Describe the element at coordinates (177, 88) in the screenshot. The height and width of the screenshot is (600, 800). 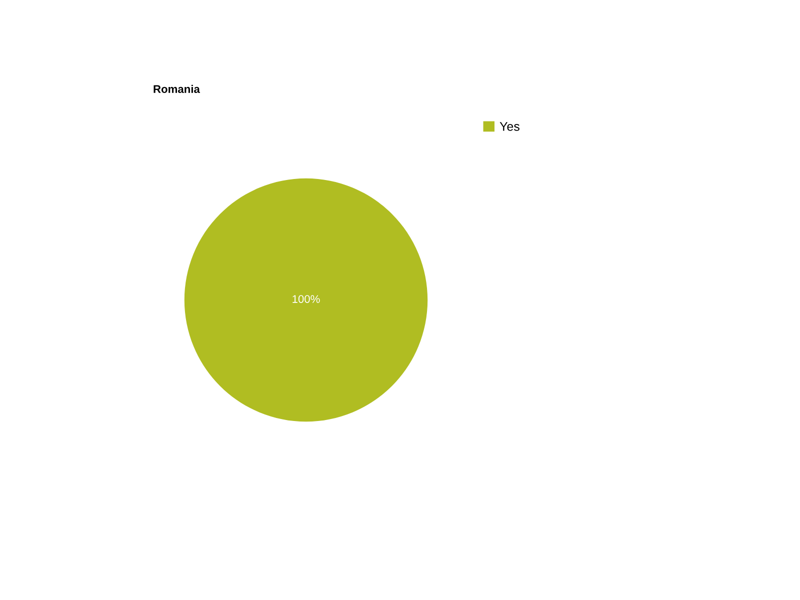
I see `chart-title: Romania` at that location.